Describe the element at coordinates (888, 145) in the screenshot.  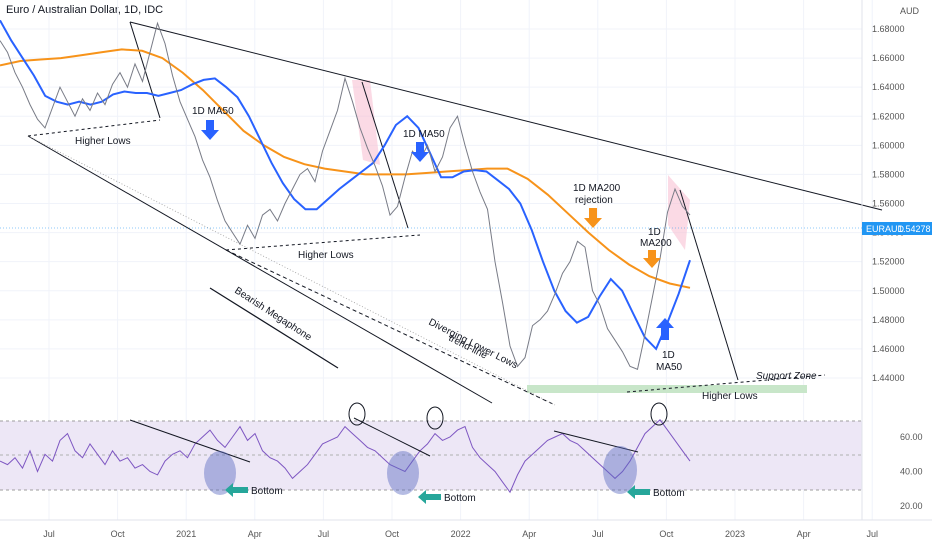
I see `price-tick-label: 1.60000` at that location.